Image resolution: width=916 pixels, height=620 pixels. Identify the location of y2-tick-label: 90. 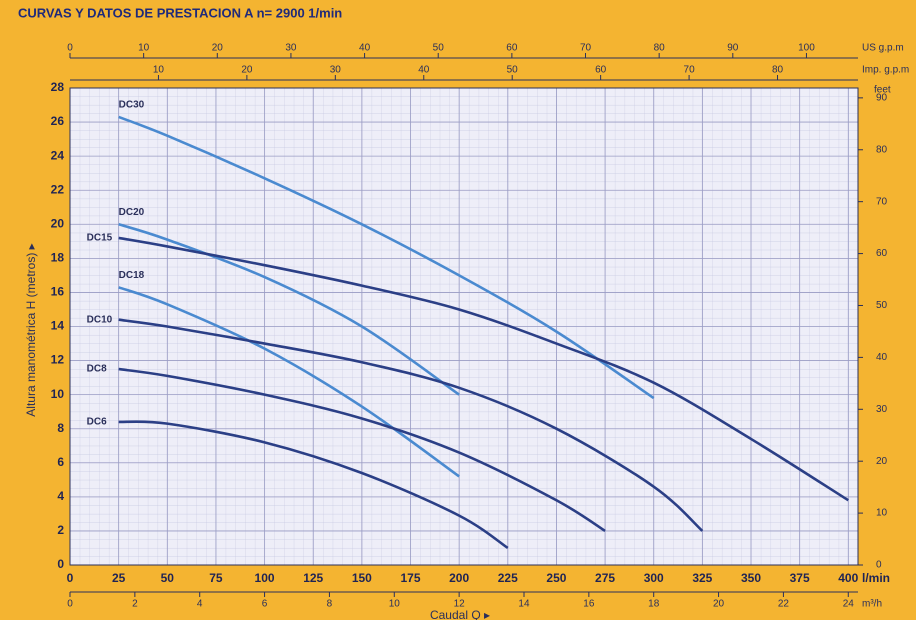
(882, 98).